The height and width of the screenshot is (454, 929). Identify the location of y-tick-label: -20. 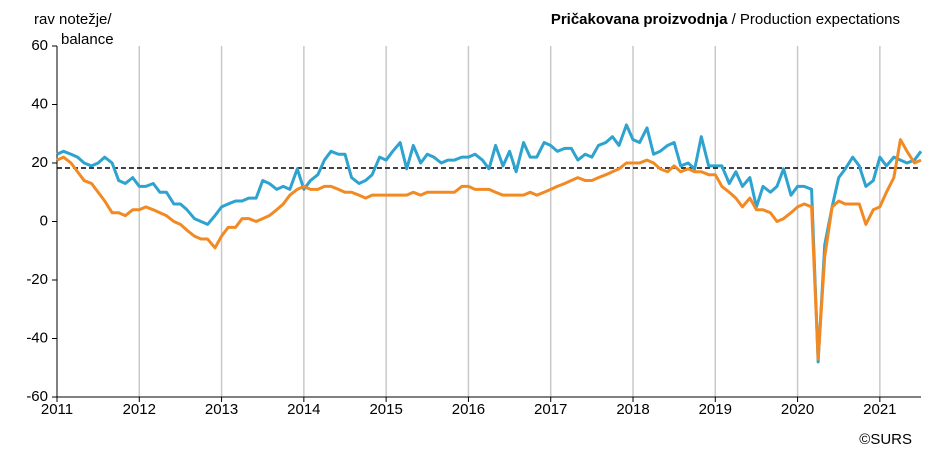
(37, 279).